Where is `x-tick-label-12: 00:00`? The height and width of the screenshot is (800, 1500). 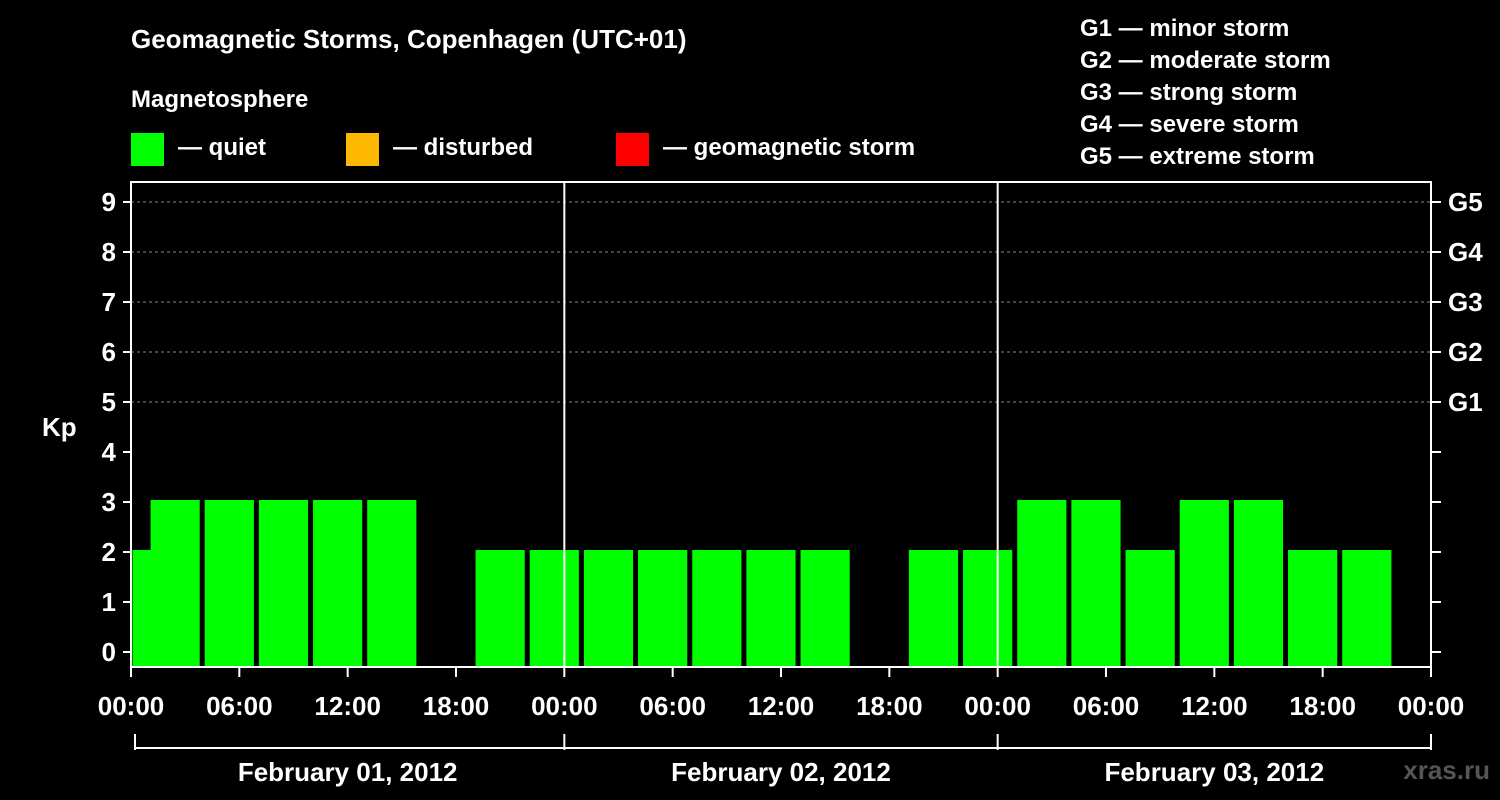
x-tick-label-12: 00:00 is located at coordinates (1431, 706).